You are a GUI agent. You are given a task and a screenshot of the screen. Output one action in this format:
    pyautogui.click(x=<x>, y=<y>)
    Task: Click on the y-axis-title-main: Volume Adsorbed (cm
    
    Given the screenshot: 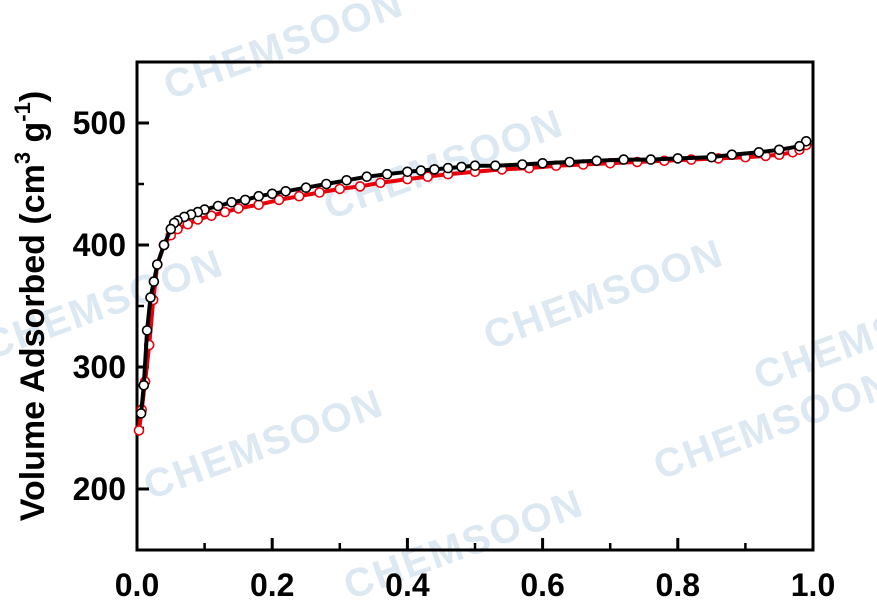 What is the action you would take?
    pyautogui.click(x=33, y=342)
    